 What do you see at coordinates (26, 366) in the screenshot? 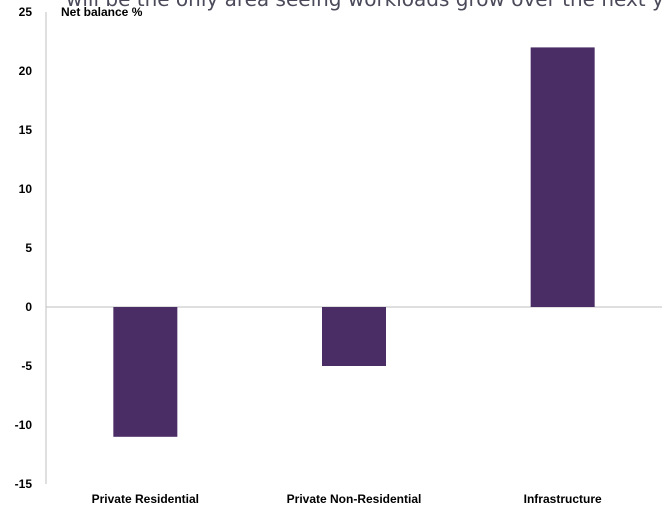
I see `y-tick-label: -5` at bounding box center [26, 366].